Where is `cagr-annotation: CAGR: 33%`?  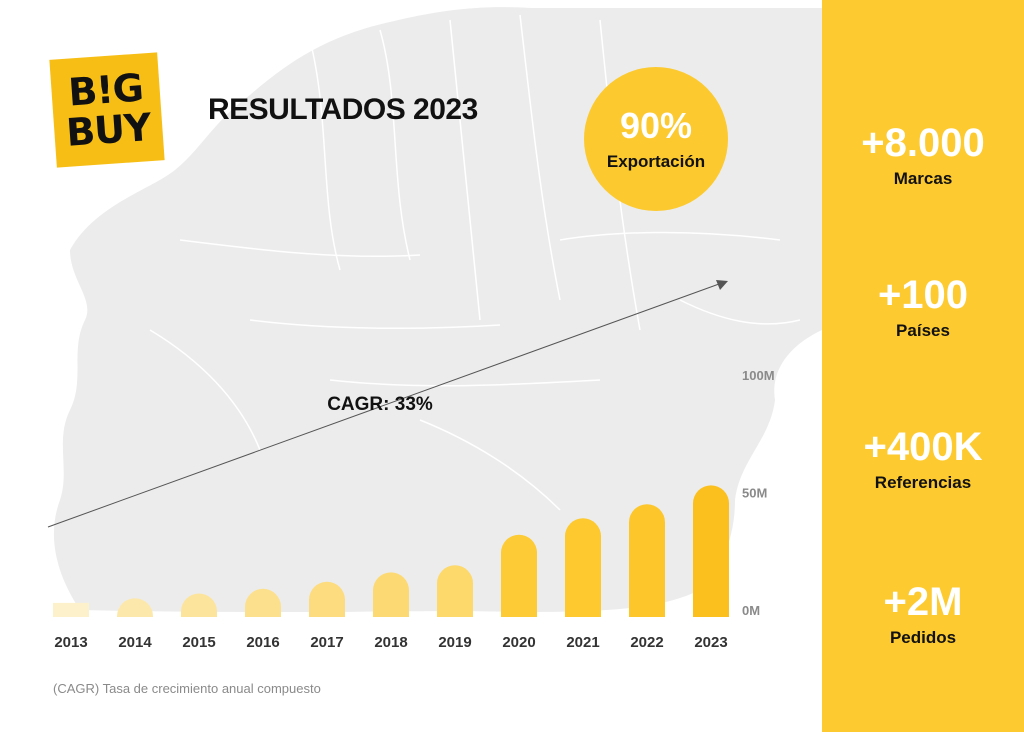
cagr-annotation: CAGR: 33% is located at coordinates (380, 404).